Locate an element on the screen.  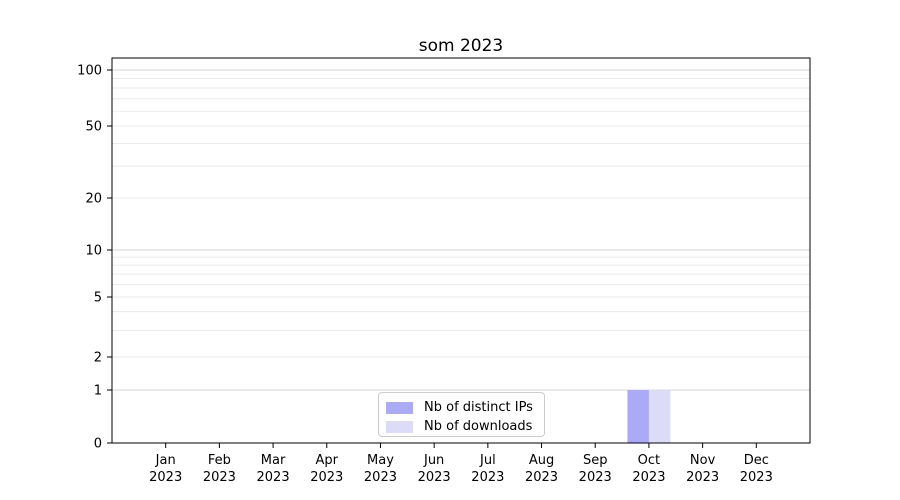
legend-swatch-downloads is located at coordinates (399, 426).